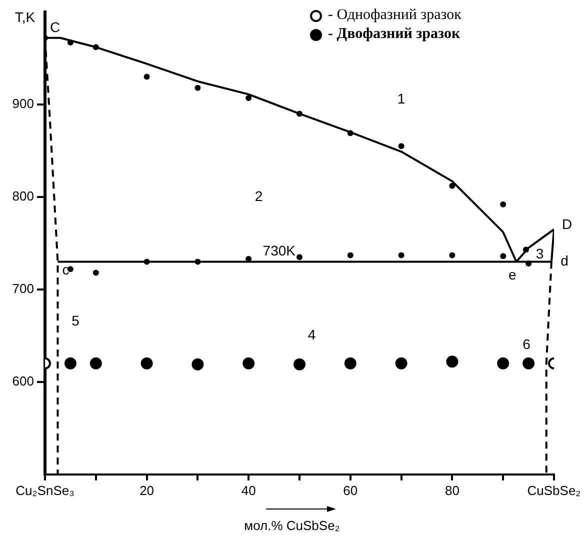 This screenshot has width=584, height=542. Describe the element at coordinates (55, 26) in the screenshot. I see `annotation: C` at that location.